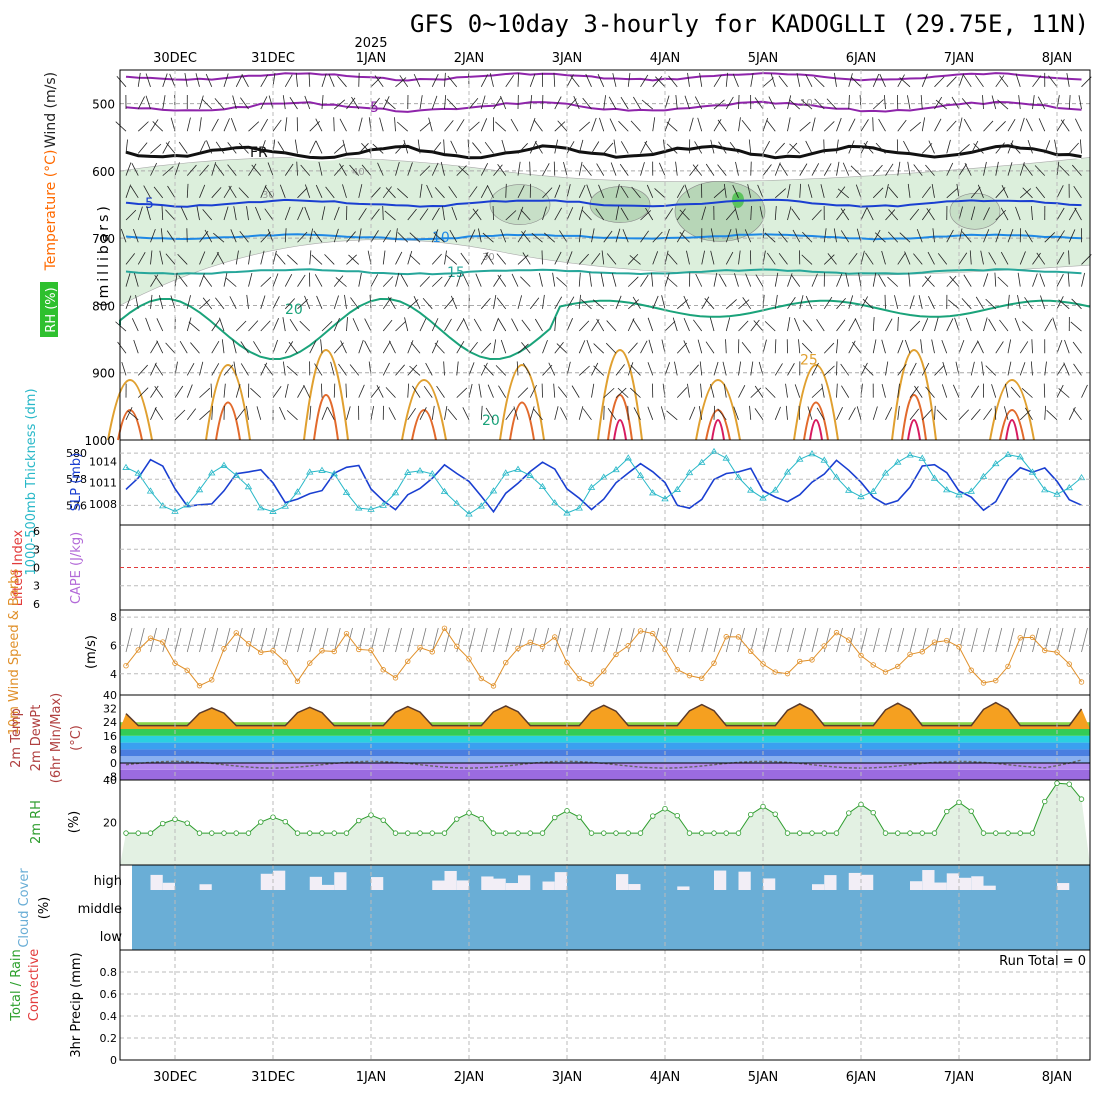  What do you see at coordinates (76, 482) in the screenshot?
I see `slp-label: SLP (mb)` at bounding box center [76, 482].